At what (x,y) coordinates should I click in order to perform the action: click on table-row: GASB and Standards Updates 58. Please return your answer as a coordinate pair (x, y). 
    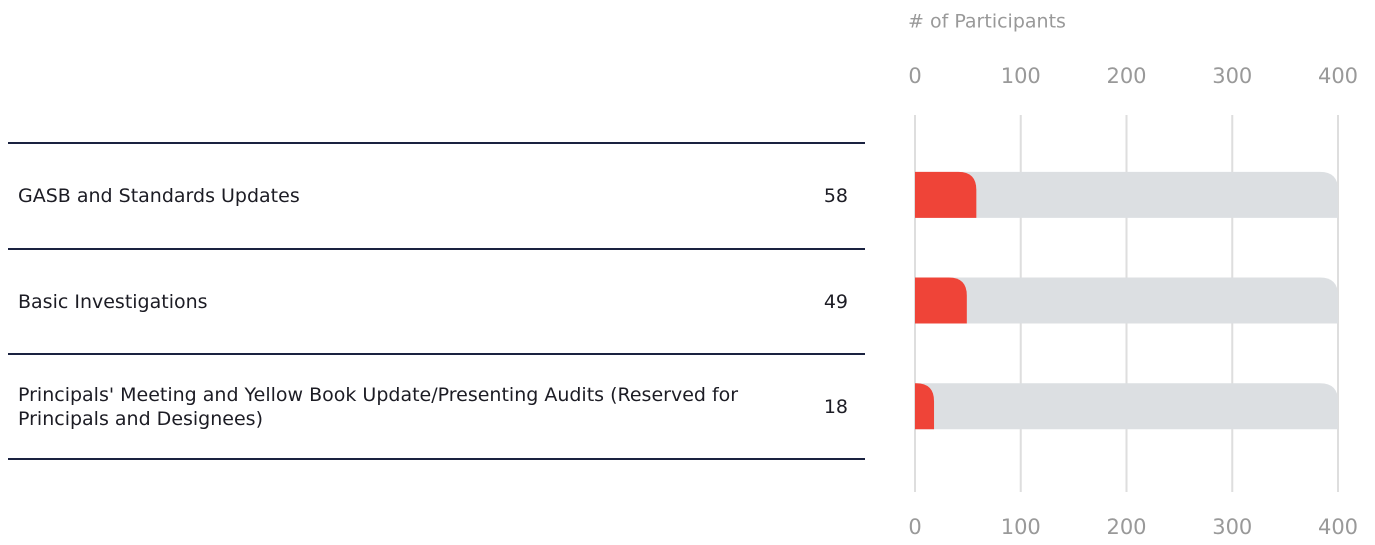
    Looking at the image, I should click on (436, 195).